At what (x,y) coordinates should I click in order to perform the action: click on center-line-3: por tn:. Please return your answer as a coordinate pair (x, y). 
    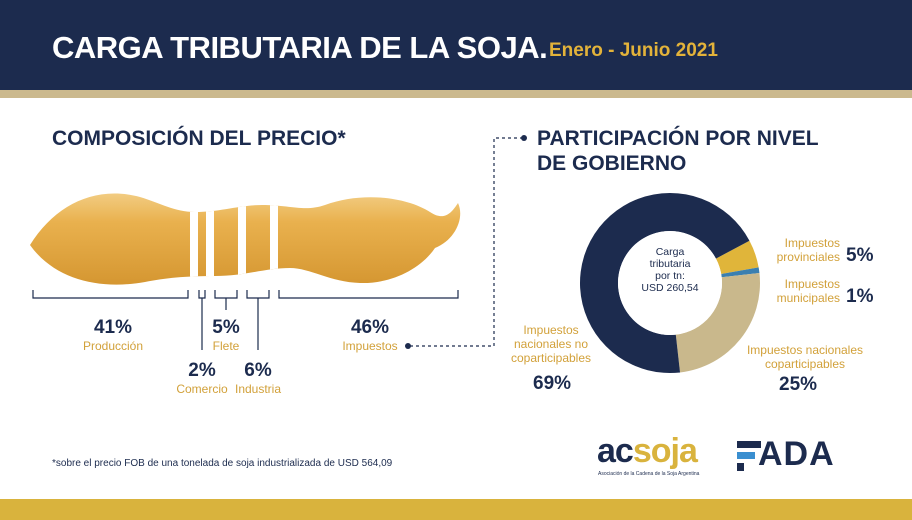
    Looking at the image, I should click on (670, 276).